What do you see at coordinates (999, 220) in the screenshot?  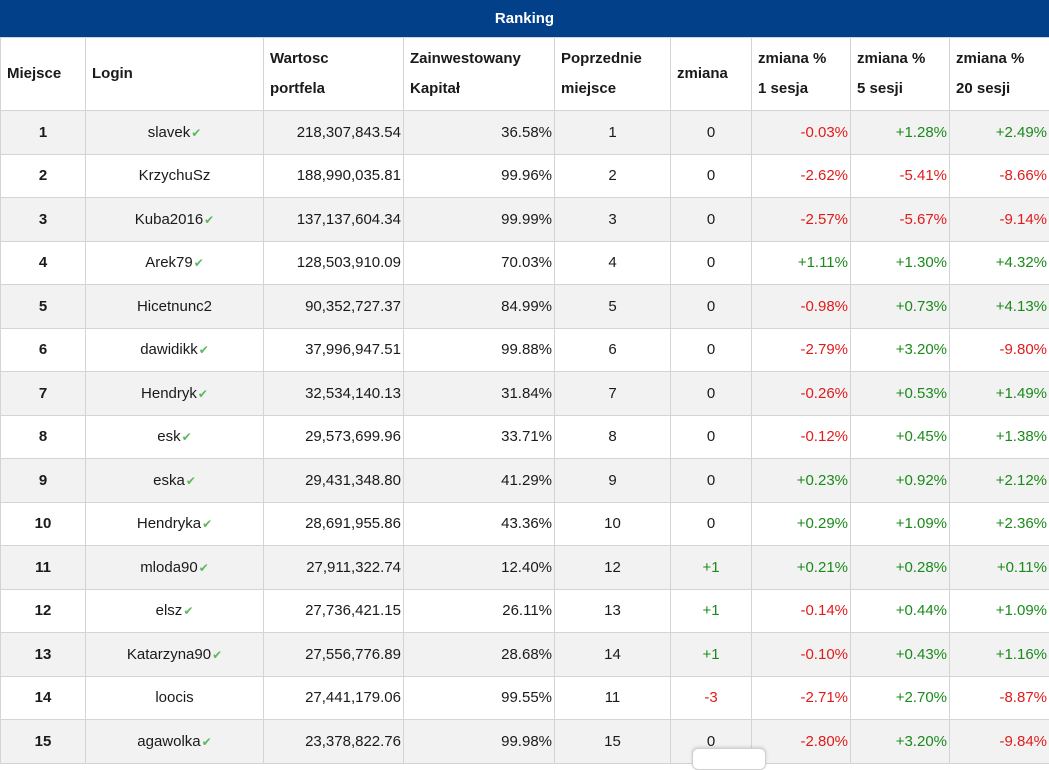 I see `change-20-sessions-cell: -9.14%` at bounding box center [999, 220].